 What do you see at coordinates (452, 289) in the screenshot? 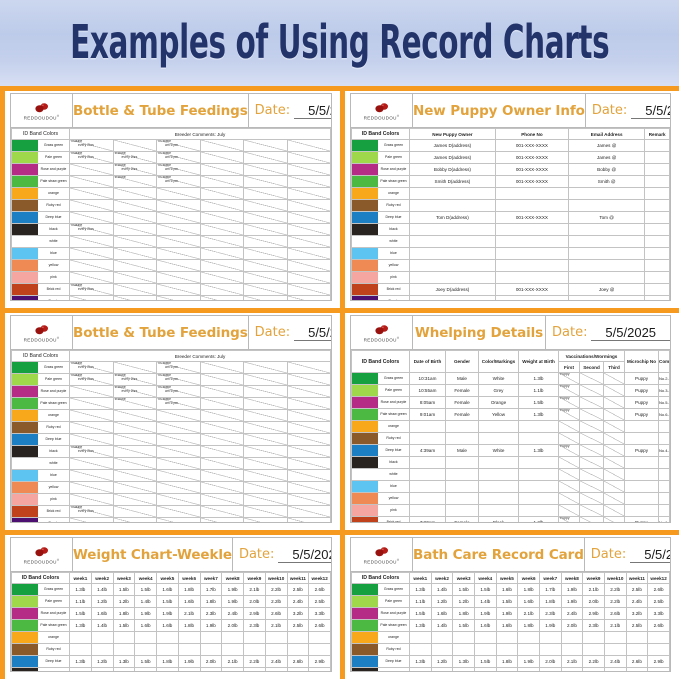
I see `owner-cell: Joey D(address)` at bounding box center [452, 289].